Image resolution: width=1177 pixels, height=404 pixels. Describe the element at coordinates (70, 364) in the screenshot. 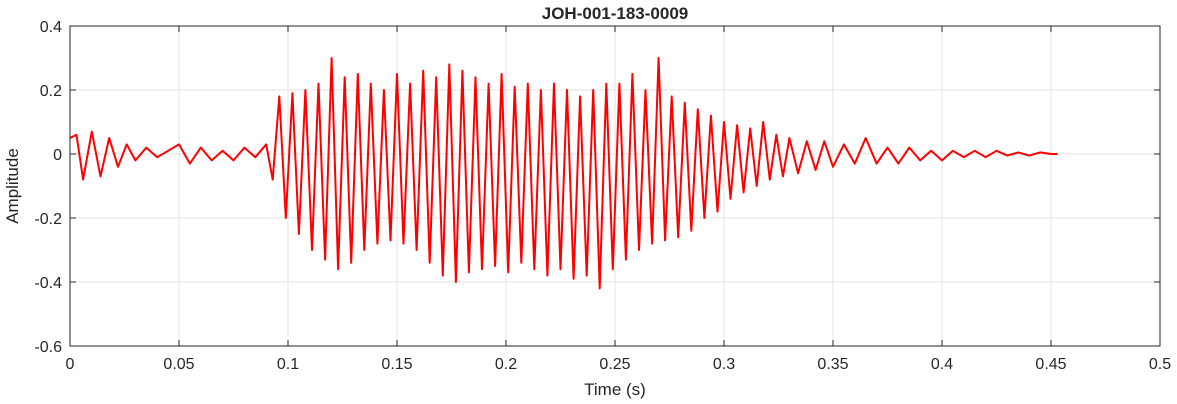

I see `x-tick-label: 0` at that location.